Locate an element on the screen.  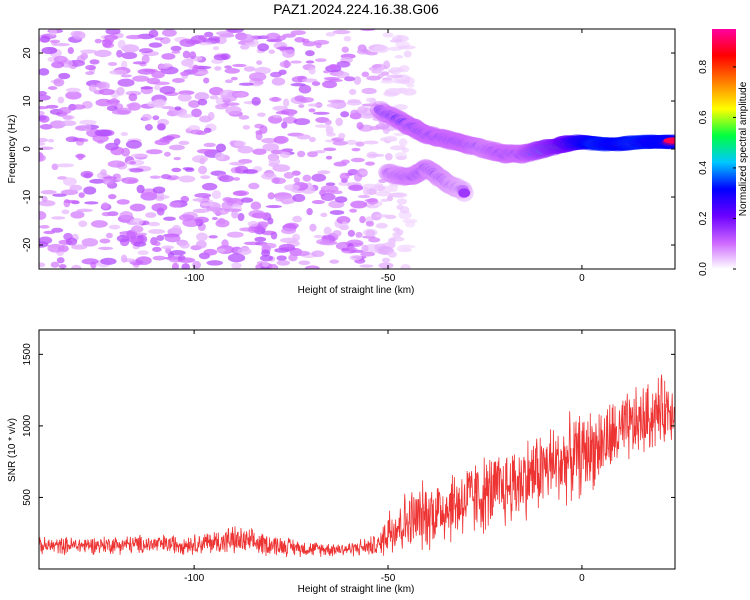
spectrogram-y-tick-label: 20 is located at coordinates (27, 53).